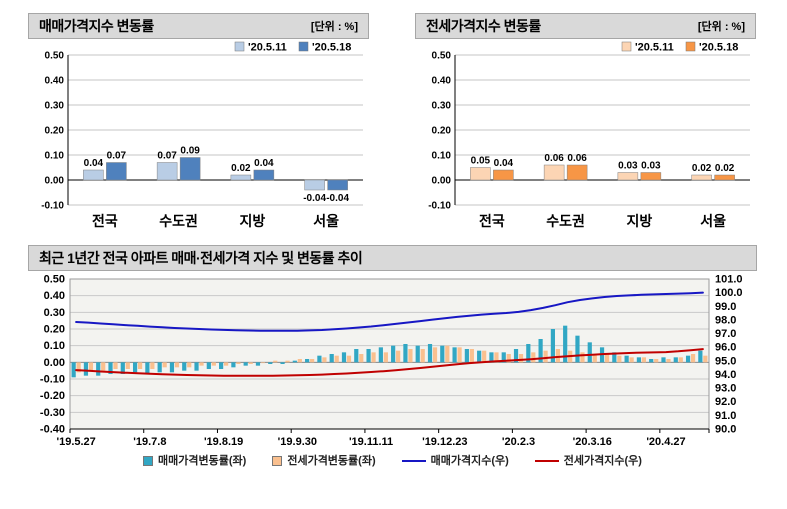 The height and width of the screenshot is (509, 787). I want to click on svg-text: 99.0, so click(725, 307).